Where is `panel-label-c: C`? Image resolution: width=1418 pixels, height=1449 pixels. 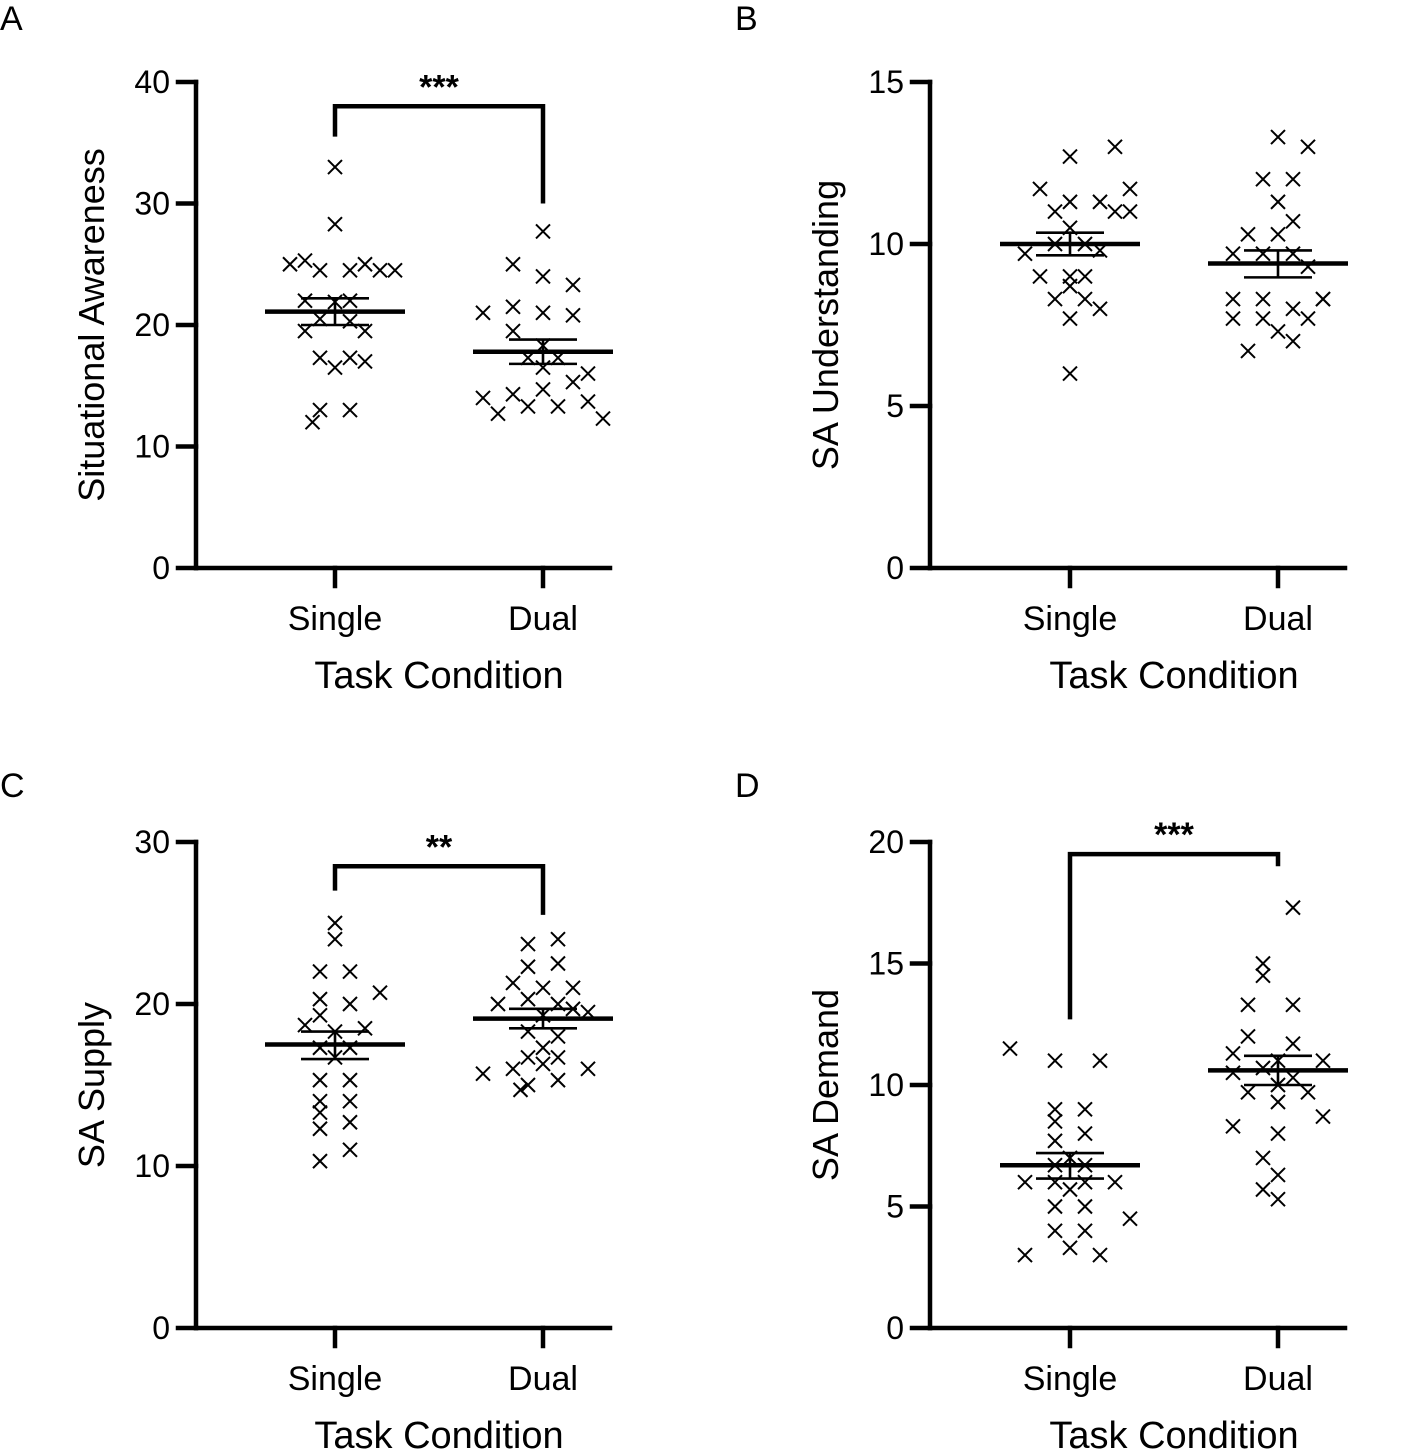 panel-label-c: C is located at coordinates (12, 786).